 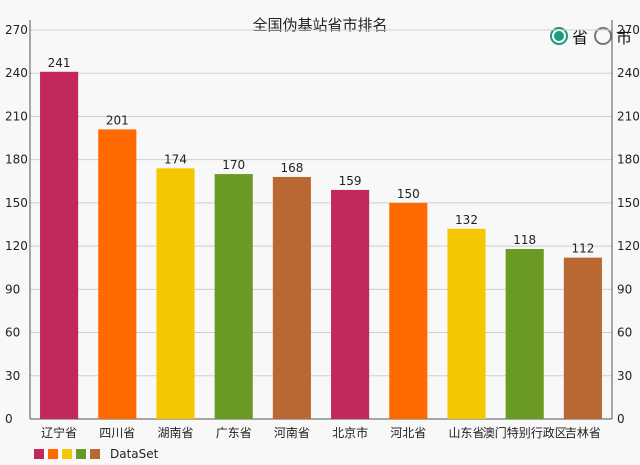 What do you see at coordinates (624, 376) in the screenshot?
I see `y-tick-label-right: 30` at bounding box center [624, 376].